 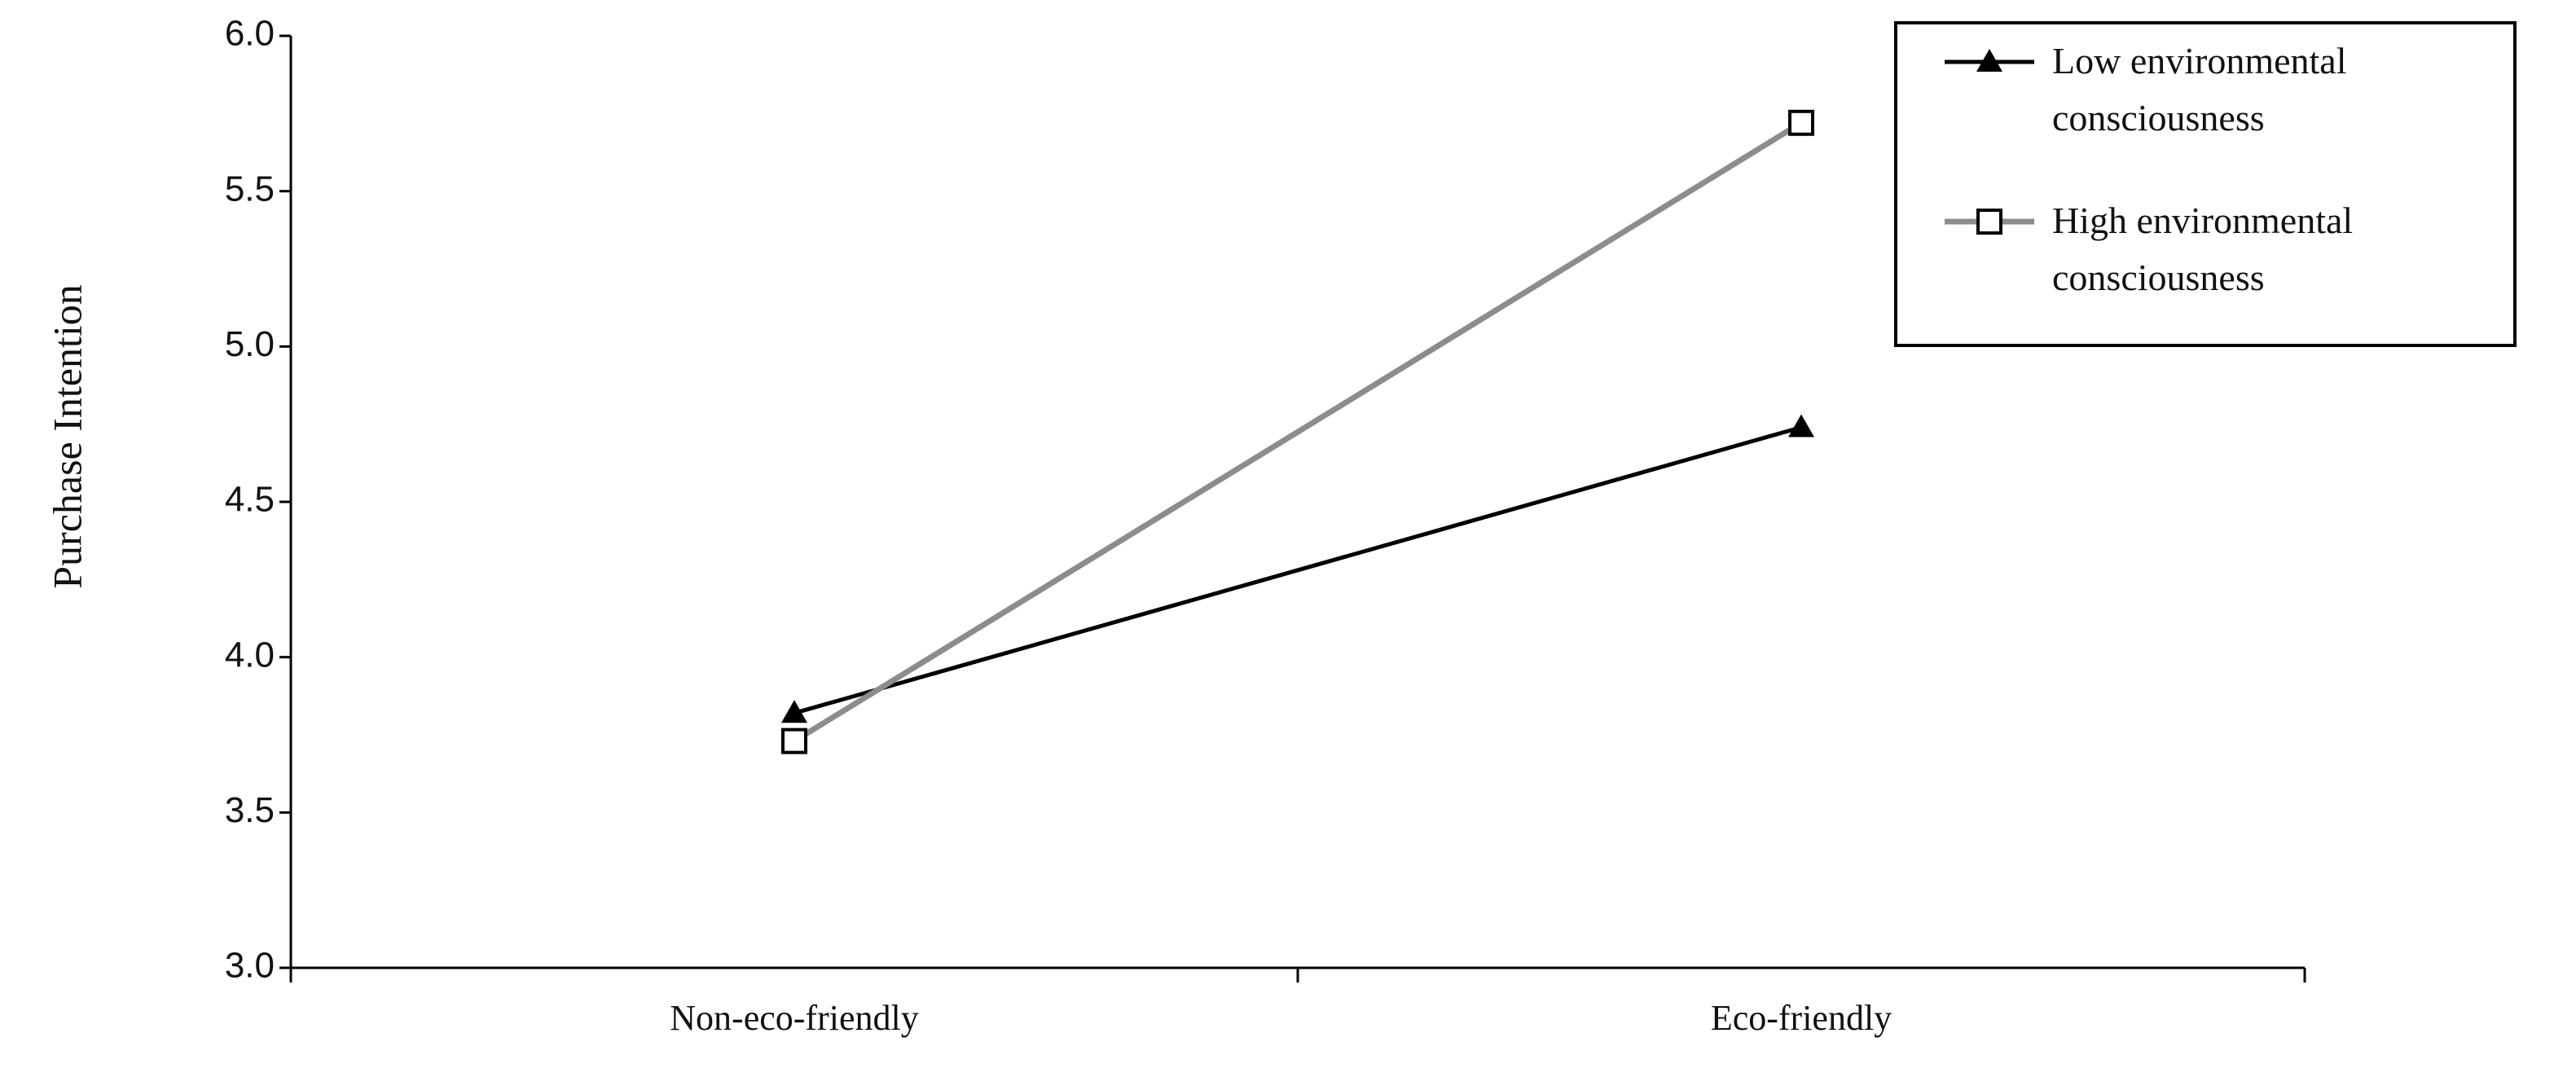 I want to click on x-tick-label: Non-eco-friendly, so click(x=794, y=1018).